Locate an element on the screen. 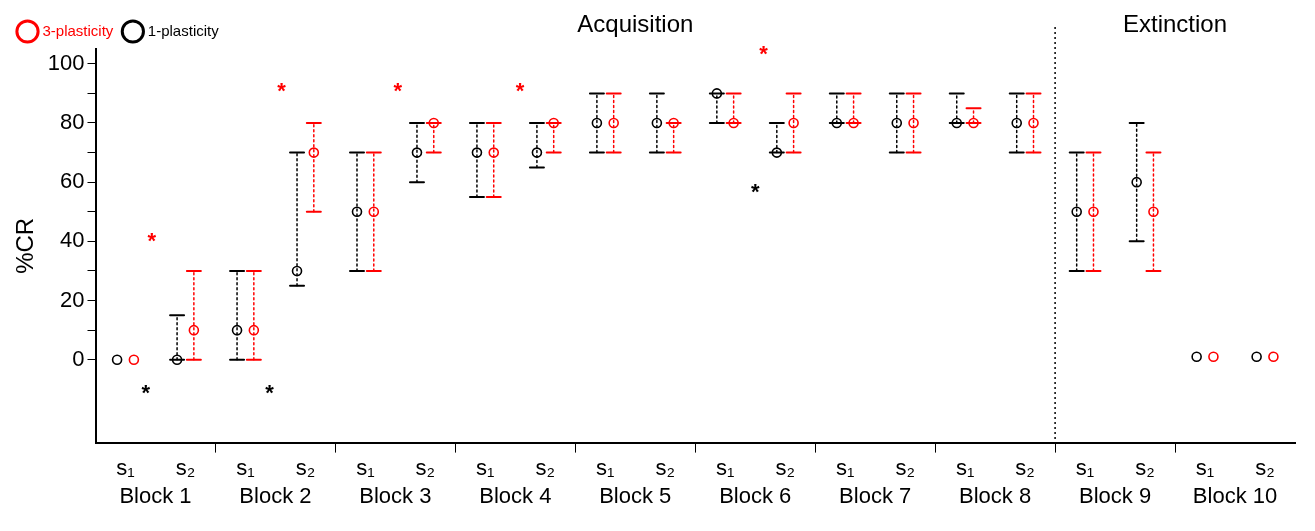 The image size is (1315, 531). y-tick-label: 100 is located at coordinates (66, 62).